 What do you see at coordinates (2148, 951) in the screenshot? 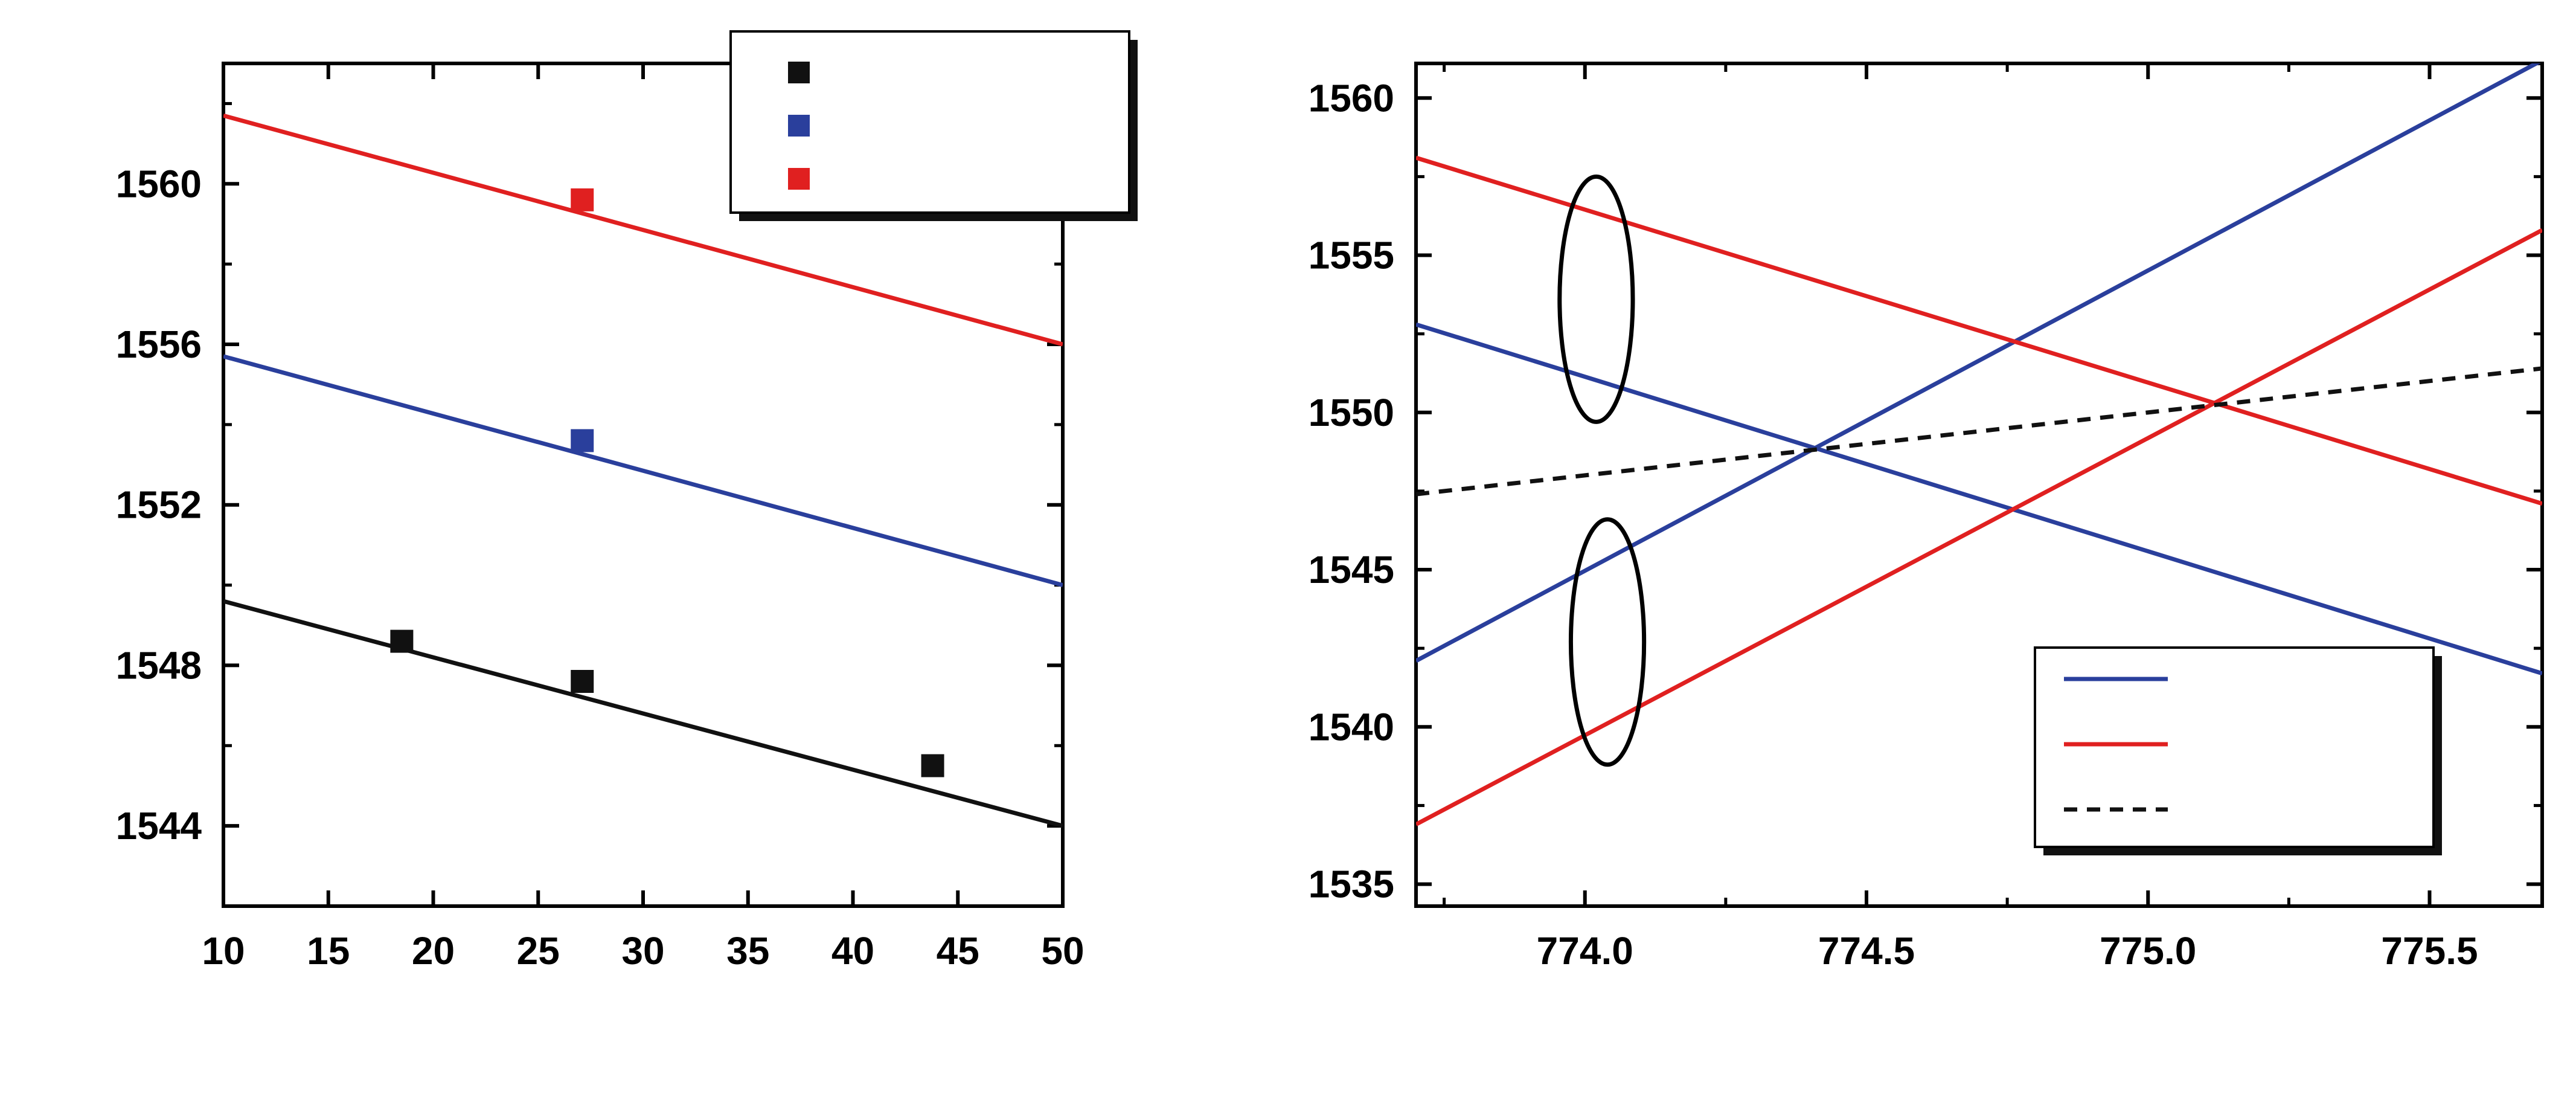
I see `right-x-tick-label: 775.0` at bounding box center [2148, 951].